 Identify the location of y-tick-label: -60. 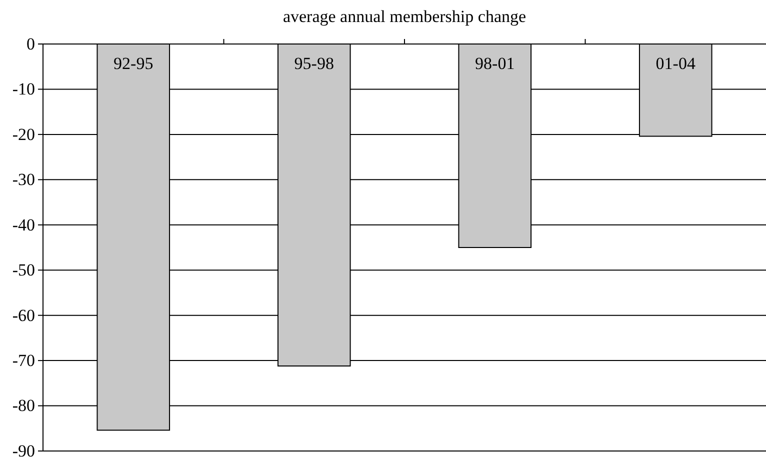
(23, 315).